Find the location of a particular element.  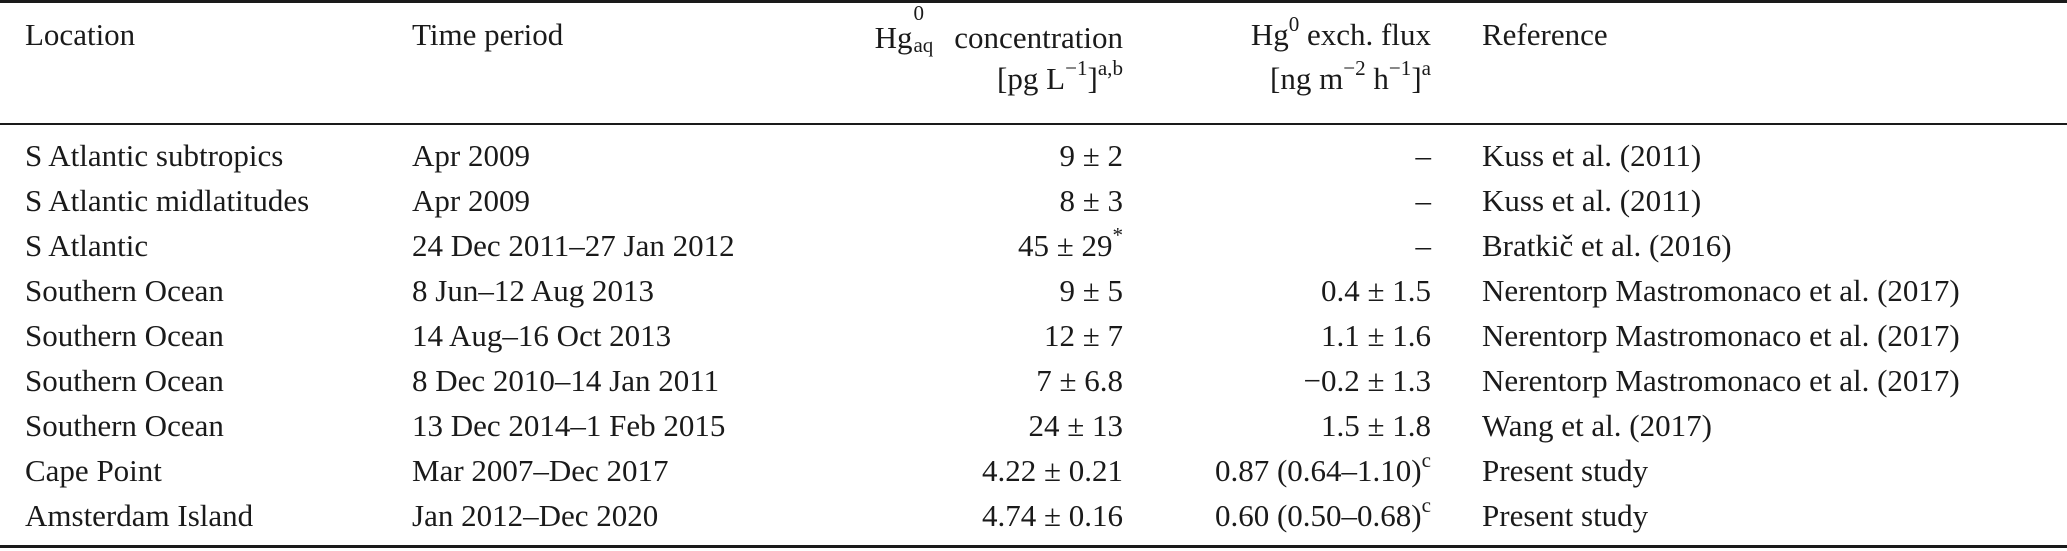

header-time-period: Time period is located at coordinates (488, 34).